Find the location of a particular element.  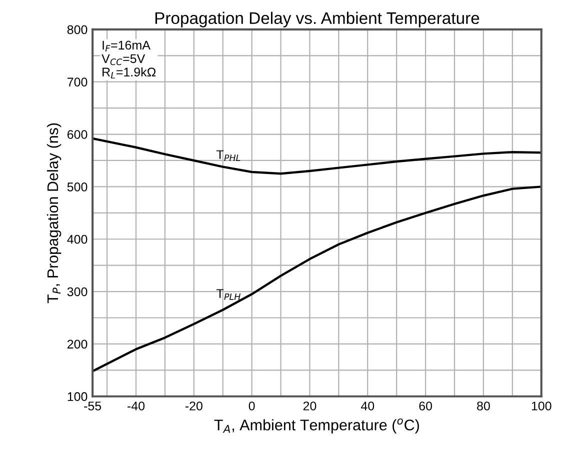

x-tick-label: 40 is located at coordinates (367, 406).